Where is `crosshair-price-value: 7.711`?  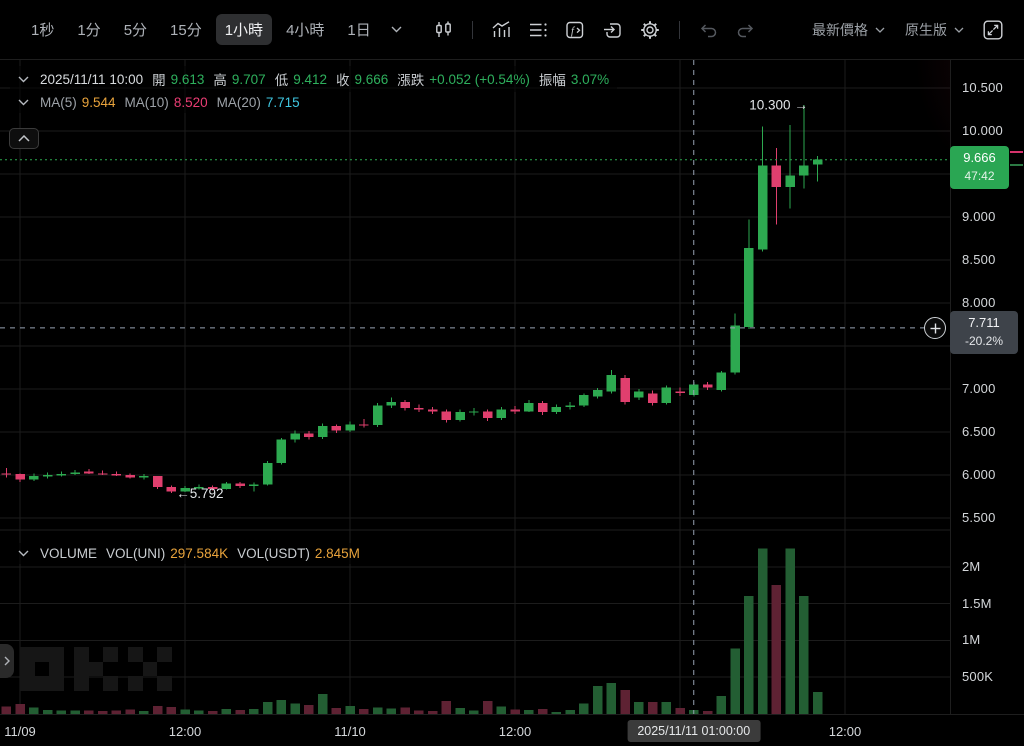
crosshair-price-value: 7.711 is located at coordinates (984, 322).